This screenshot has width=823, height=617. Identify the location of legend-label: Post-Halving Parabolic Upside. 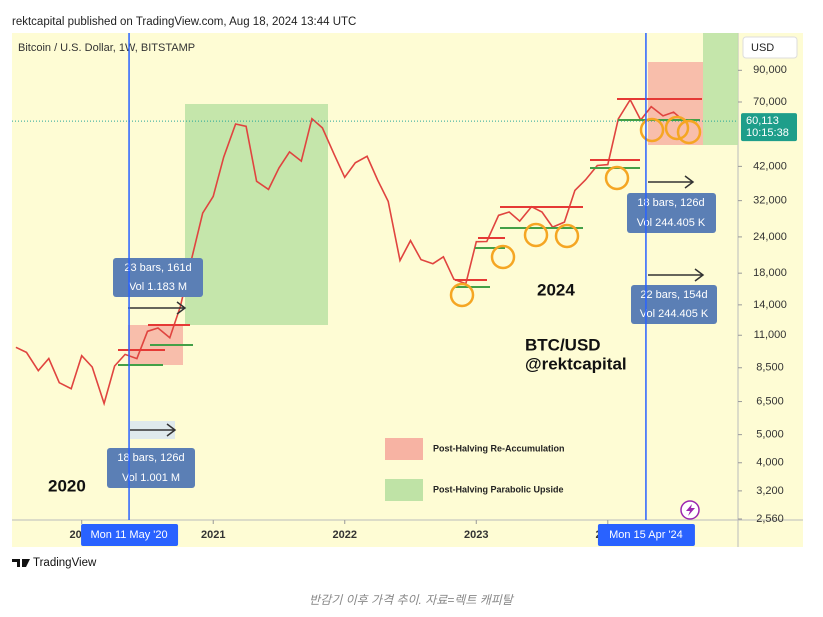
(498, 489).